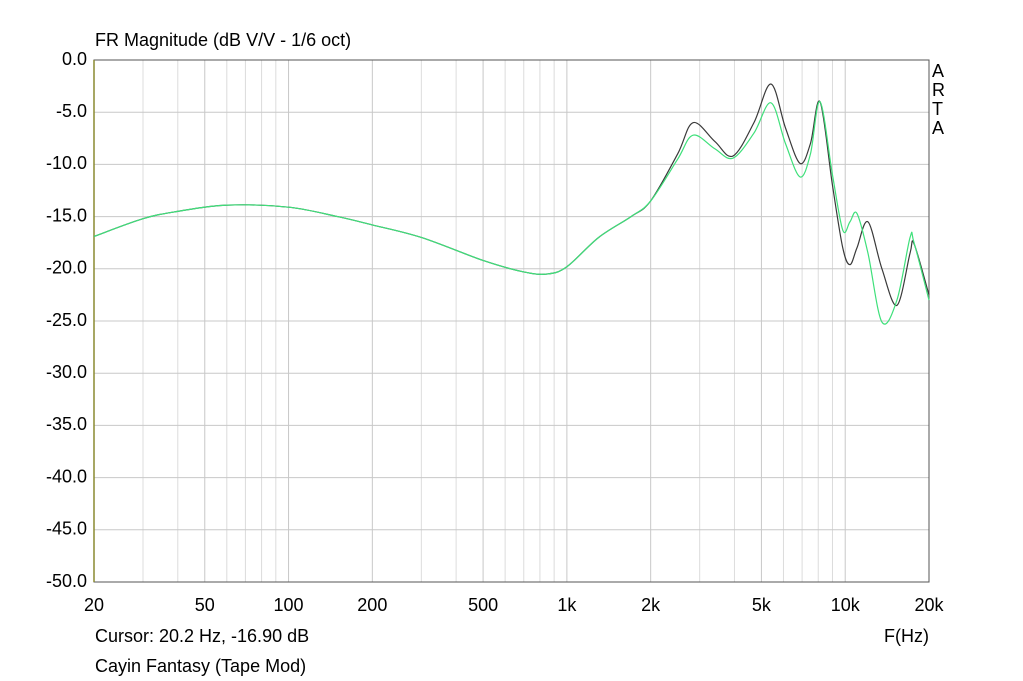  I want to click on y-tick-label: -35.0, so click(66, 424).